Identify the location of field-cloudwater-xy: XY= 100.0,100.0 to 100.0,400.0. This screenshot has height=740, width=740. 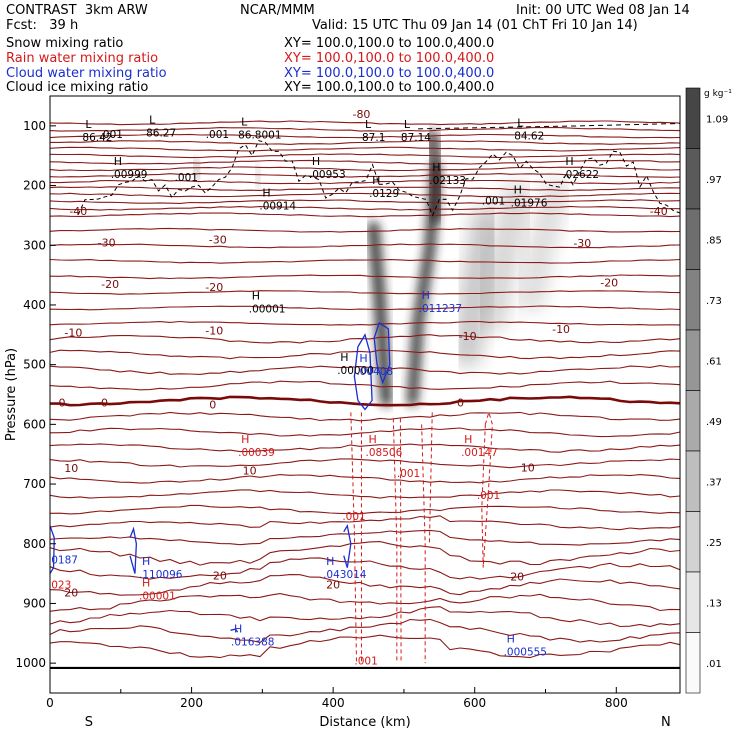
(389, 73).